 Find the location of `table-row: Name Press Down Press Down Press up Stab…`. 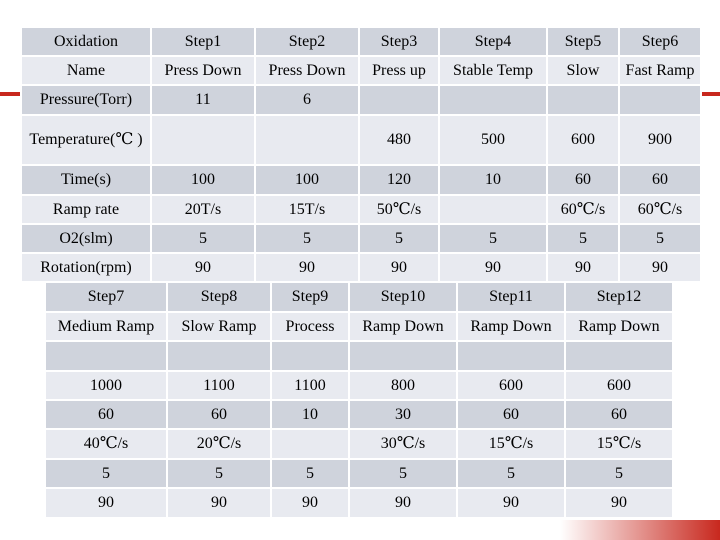

table-row: Name Press Down Press Down Press up Stab… is located at coordinates (361, 70).